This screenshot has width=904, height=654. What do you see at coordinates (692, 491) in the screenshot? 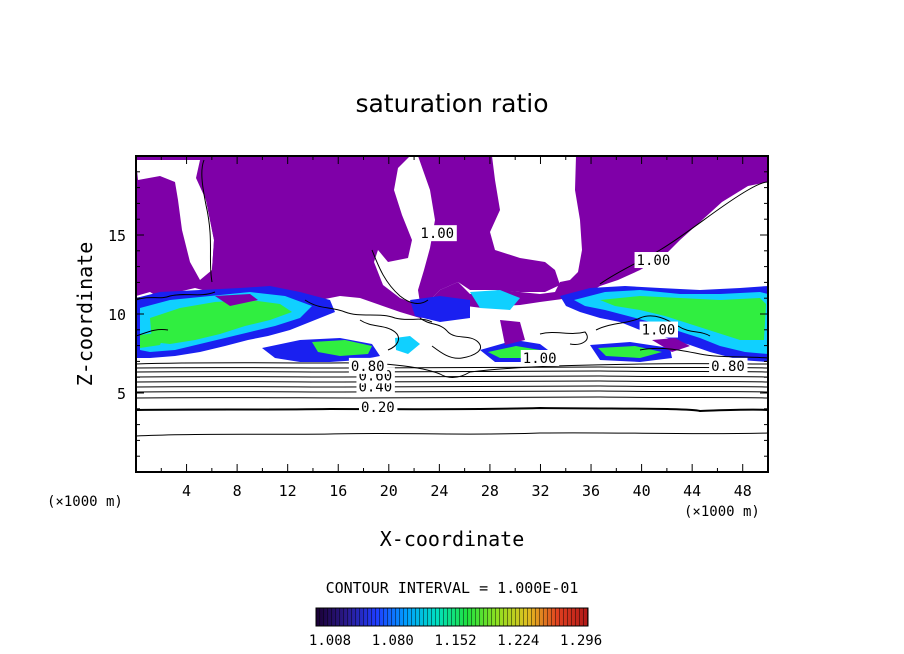
I see `x-tick-label: 44` at bounding box center [692, 491].